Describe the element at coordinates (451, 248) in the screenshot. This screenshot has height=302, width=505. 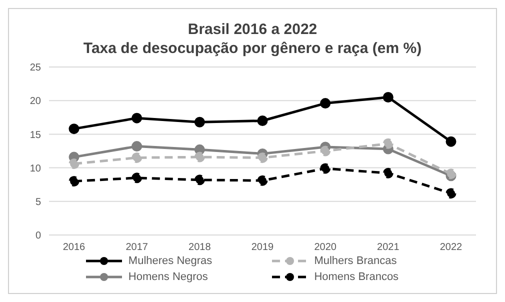
I see `x-tick-label: 2022` at that location.